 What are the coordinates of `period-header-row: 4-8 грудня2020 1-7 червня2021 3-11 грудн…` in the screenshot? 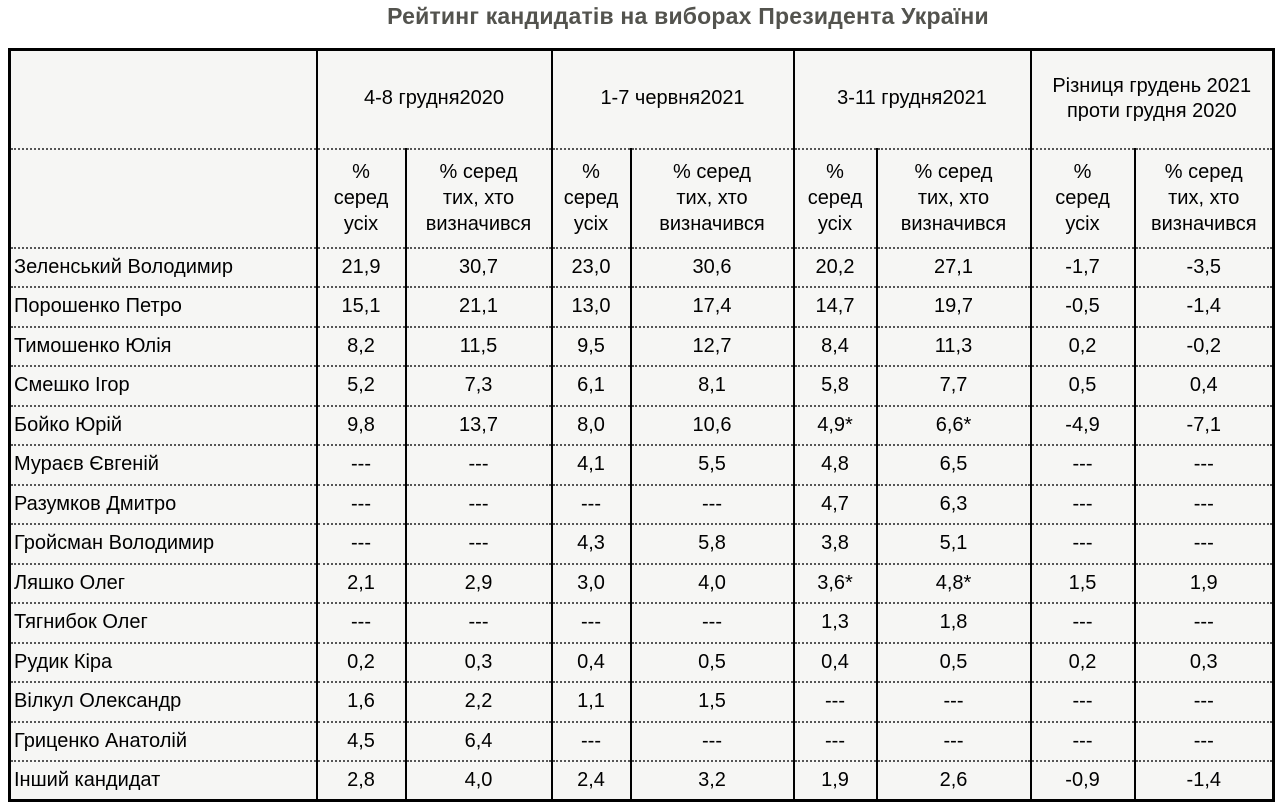 It's located at (642, 99).